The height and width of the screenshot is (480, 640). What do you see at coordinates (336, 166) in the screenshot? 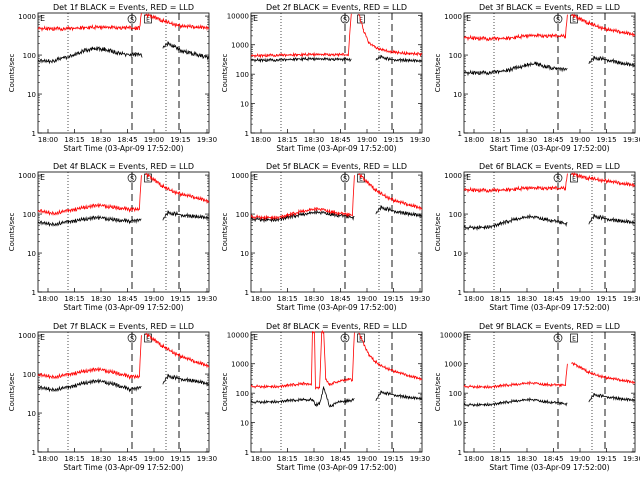
I see `subplot-title: Det 5f BLACK = Events, RED = LLD` at bounding box center [336, 166].